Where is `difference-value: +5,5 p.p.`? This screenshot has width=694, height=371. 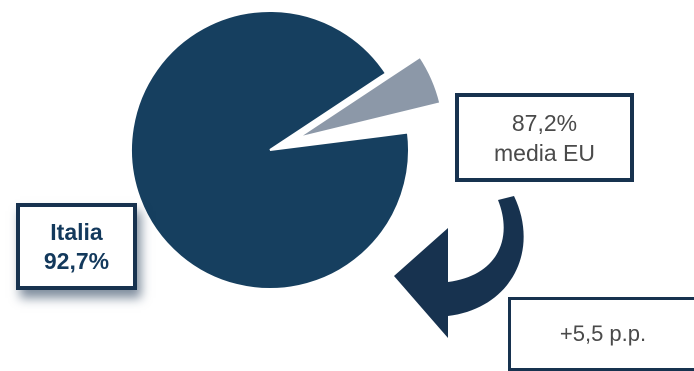 difference-value: +5,5 p.p. is located at coordinates (603, 333).